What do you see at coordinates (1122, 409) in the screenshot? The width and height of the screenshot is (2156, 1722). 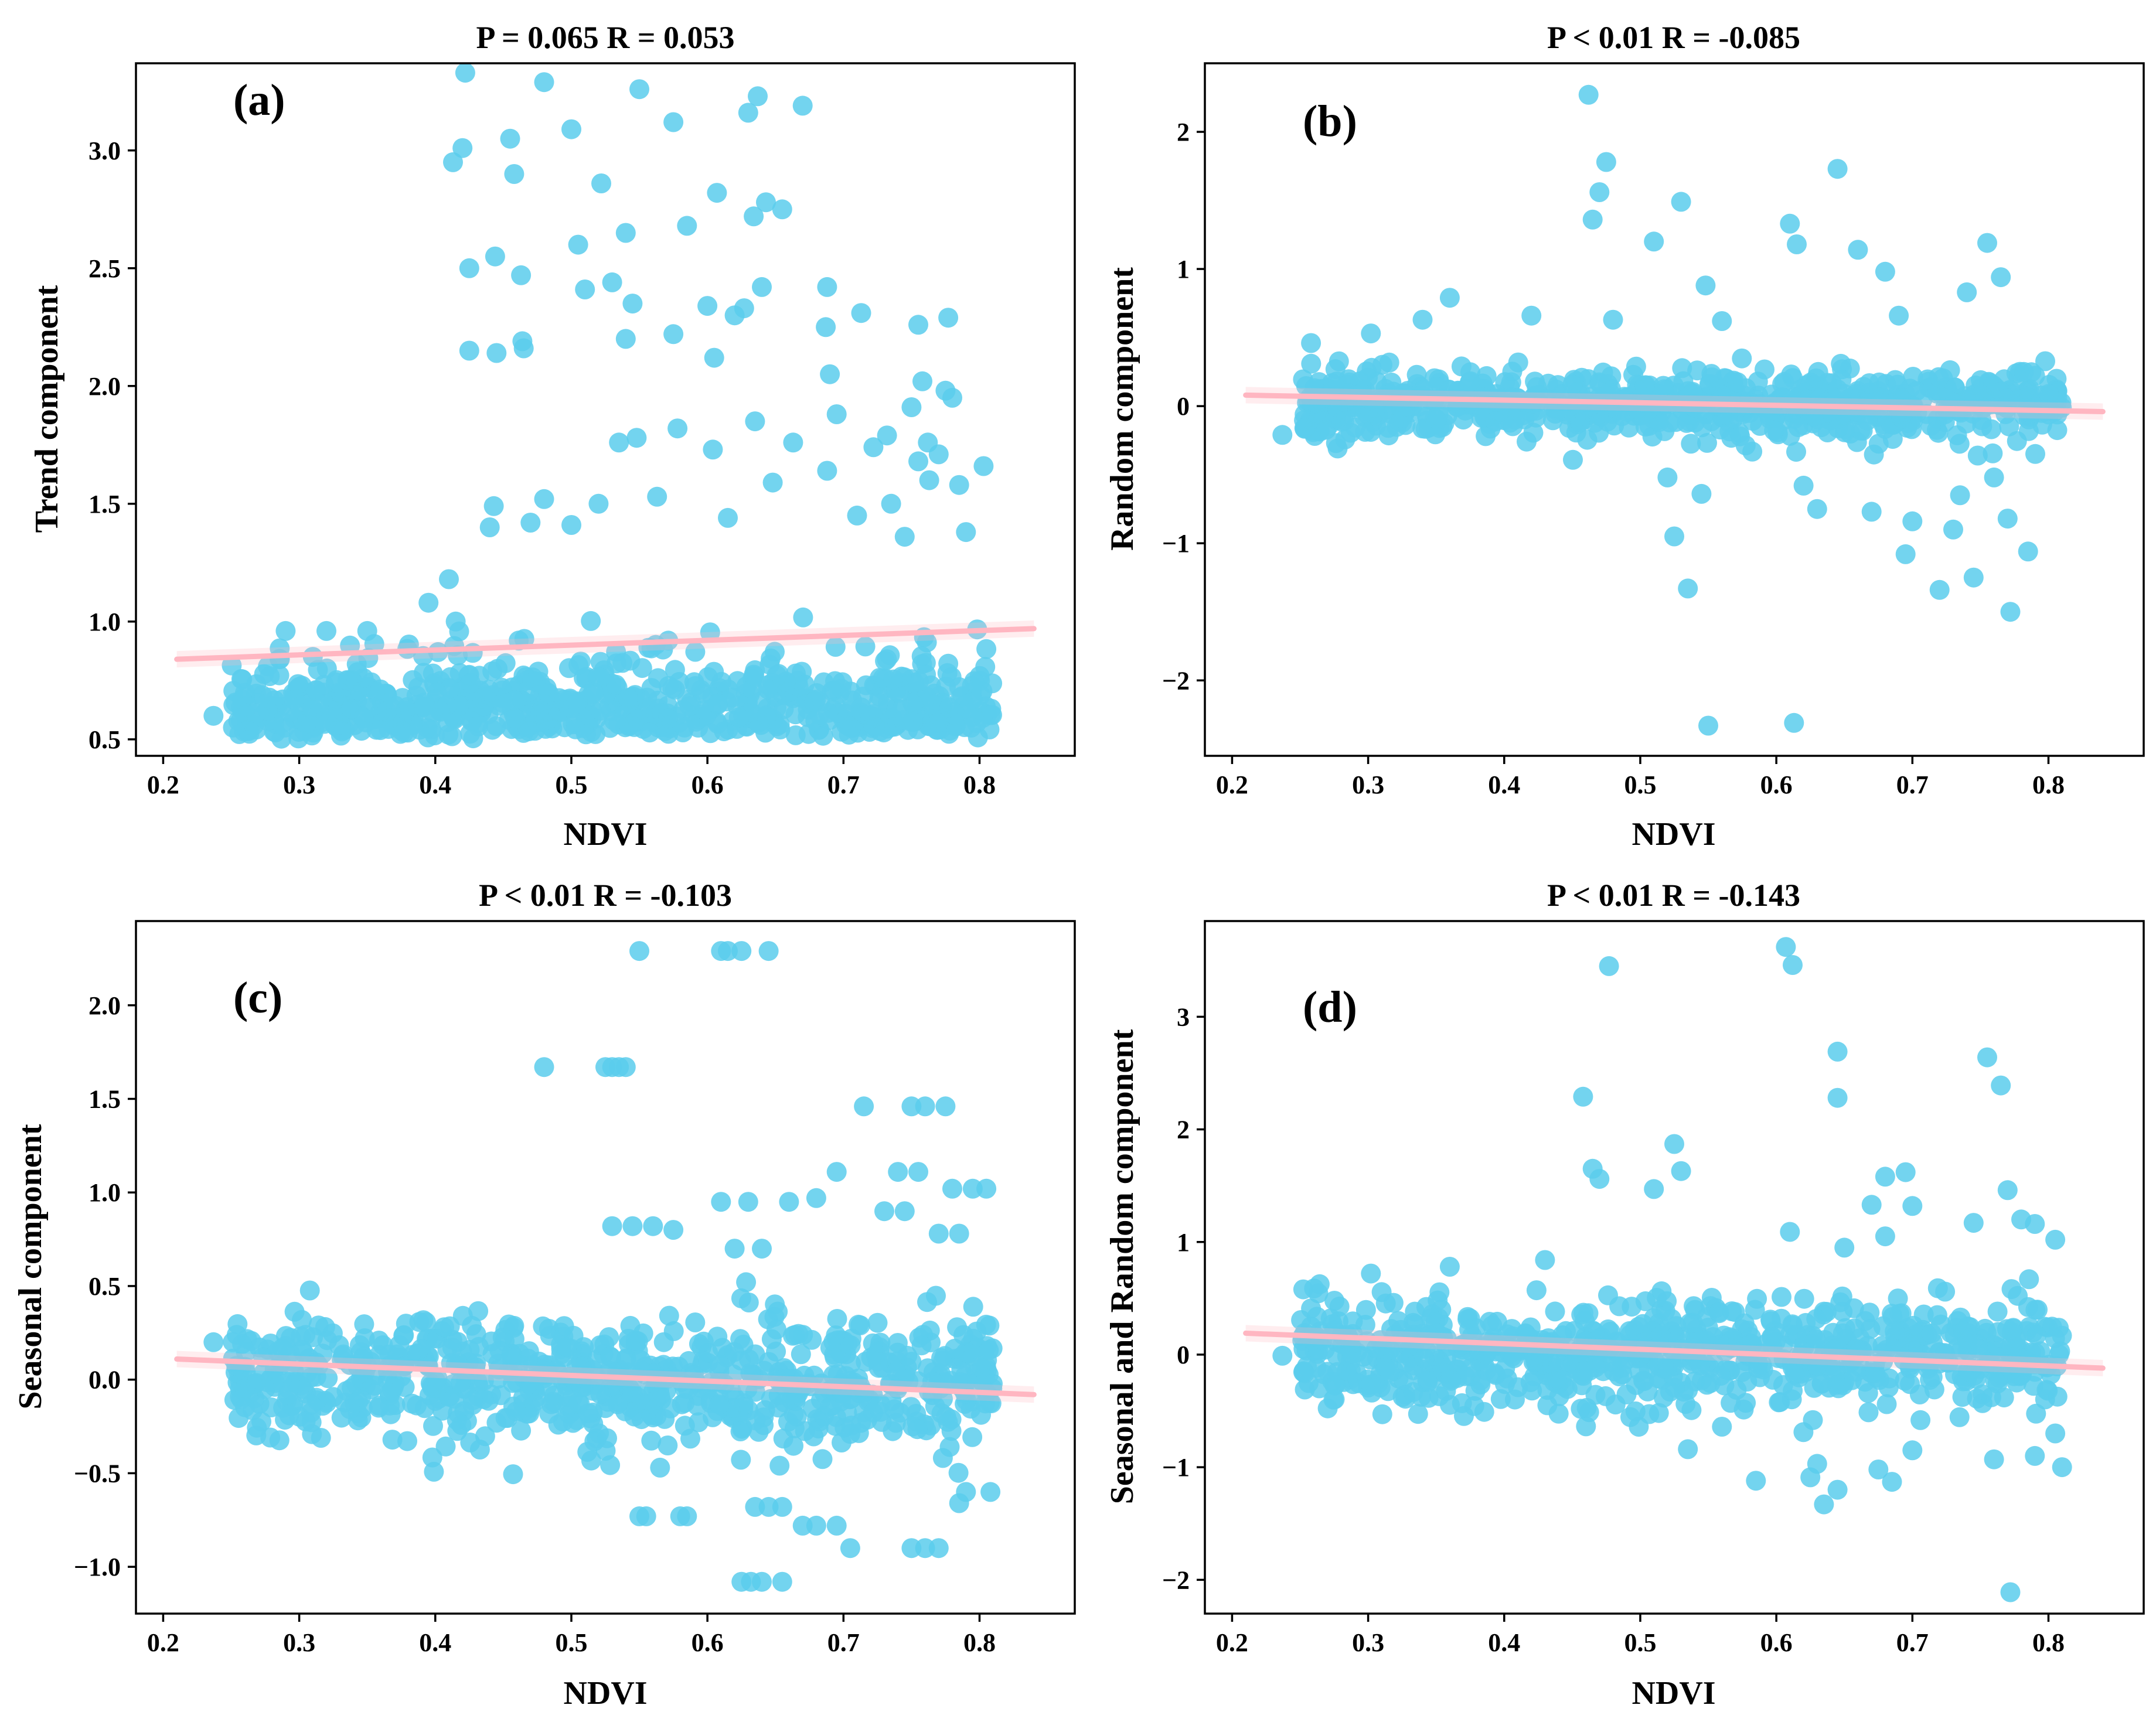 I see `y-axis-label: Random component` at bounding box center [1122, 409].